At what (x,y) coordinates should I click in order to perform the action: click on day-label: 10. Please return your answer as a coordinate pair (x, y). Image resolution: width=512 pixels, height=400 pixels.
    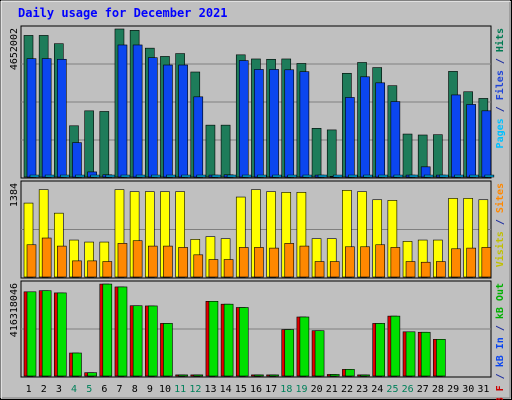
    Looking at the image, I should click on (165, 389).